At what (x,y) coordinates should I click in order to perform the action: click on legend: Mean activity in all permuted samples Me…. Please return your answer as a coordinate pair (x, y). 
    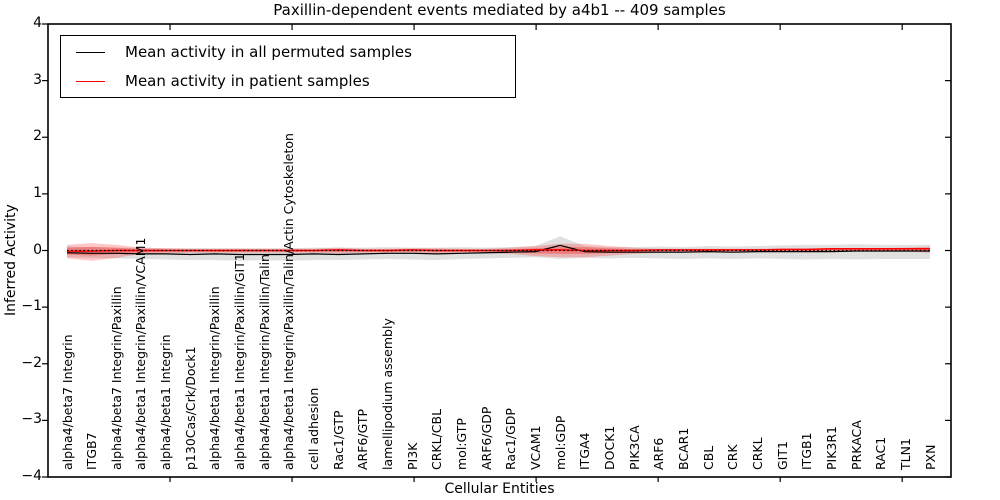
    Looking at the image, I should click on (288, 66).